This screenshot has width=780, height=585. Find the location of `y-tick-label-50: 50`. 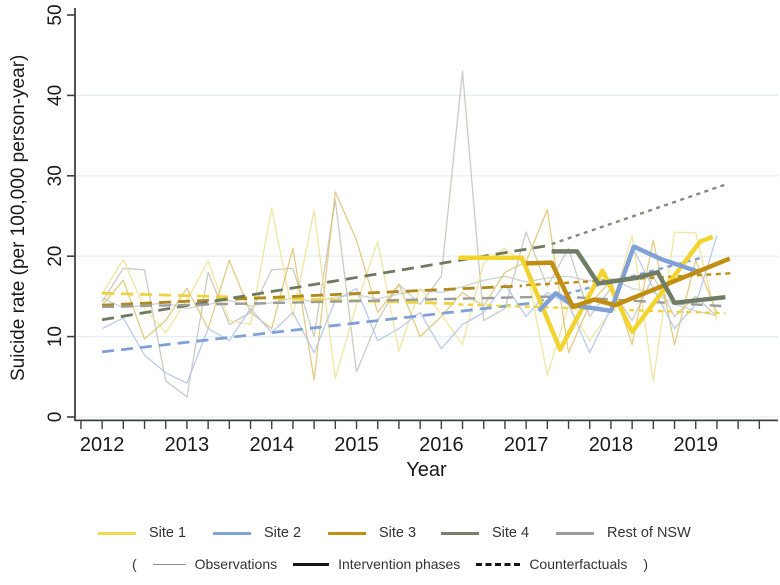

y-tick-label-50: 50 is located at coordinates (55, 14).